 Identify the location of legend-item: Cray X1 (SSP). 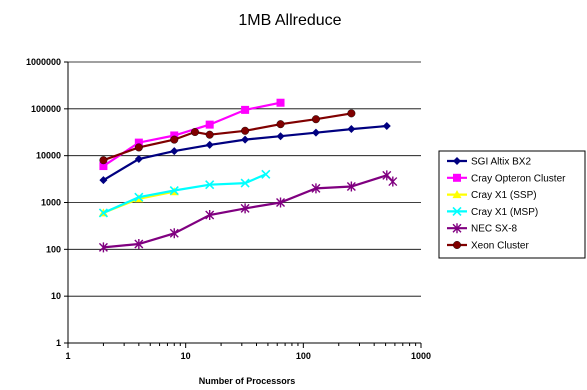
(492, 195).